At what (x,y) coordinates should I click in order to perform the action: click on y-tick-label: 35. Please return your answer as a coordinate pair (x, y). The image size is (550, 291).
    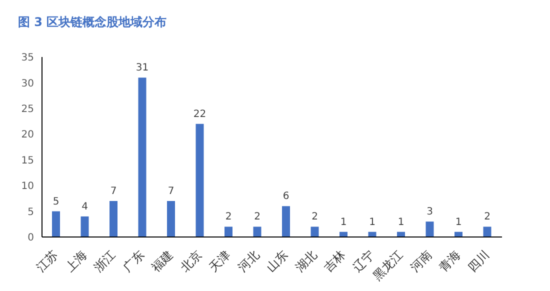
    Looking at the image, I should click on (27, 58).